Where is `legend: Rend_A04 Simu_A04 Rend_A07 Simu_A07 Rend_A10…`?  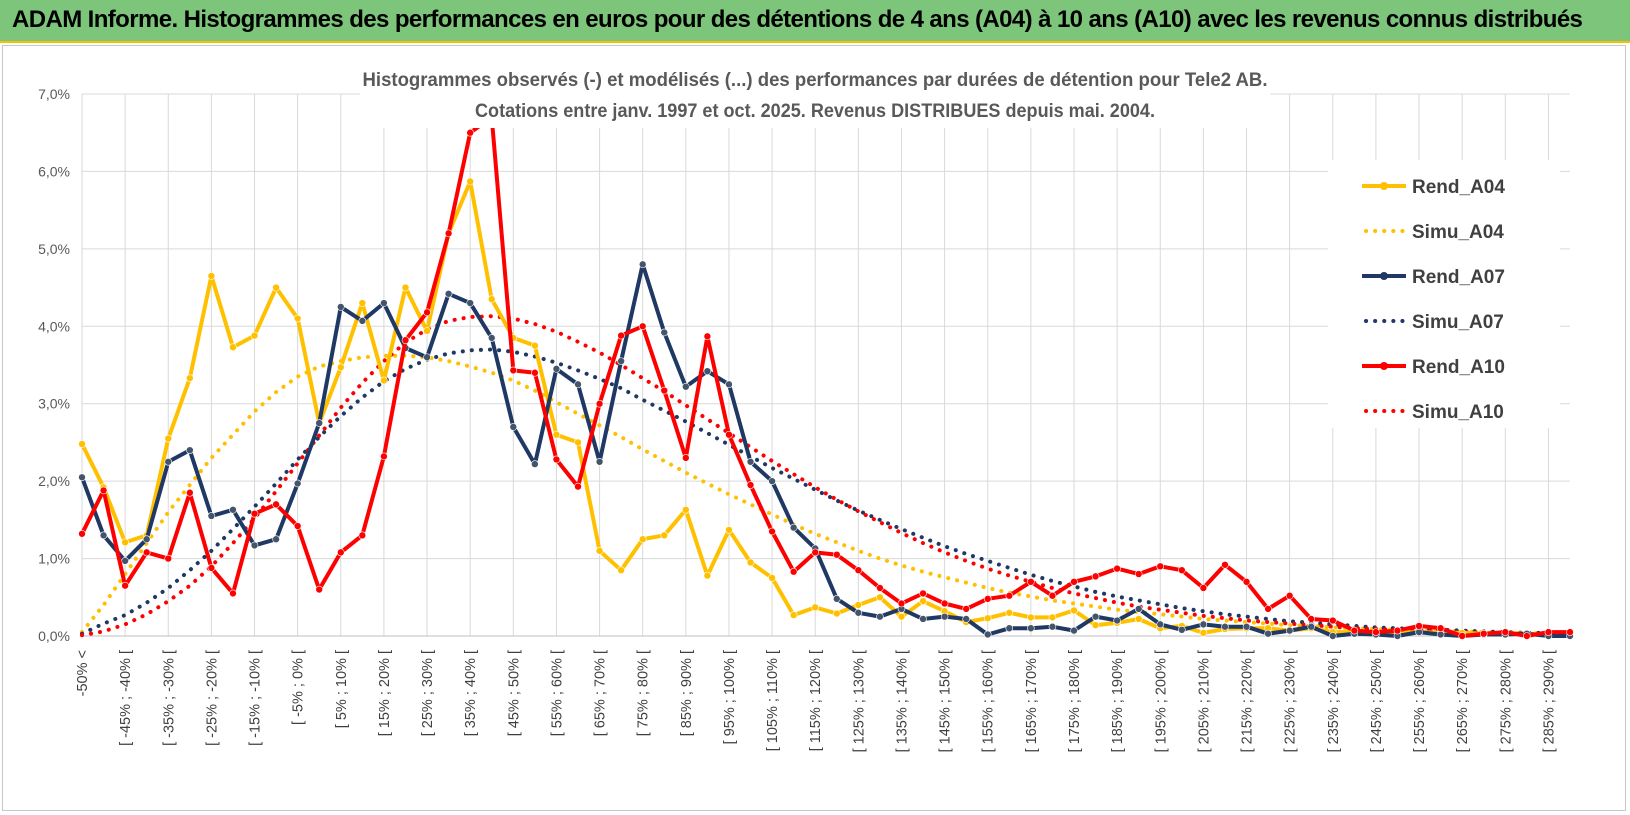
legend: Rend_A04 Simu_A04 Rend_A07 Simu_A07 Rend_A10… is located at coordinates (1444, 294).